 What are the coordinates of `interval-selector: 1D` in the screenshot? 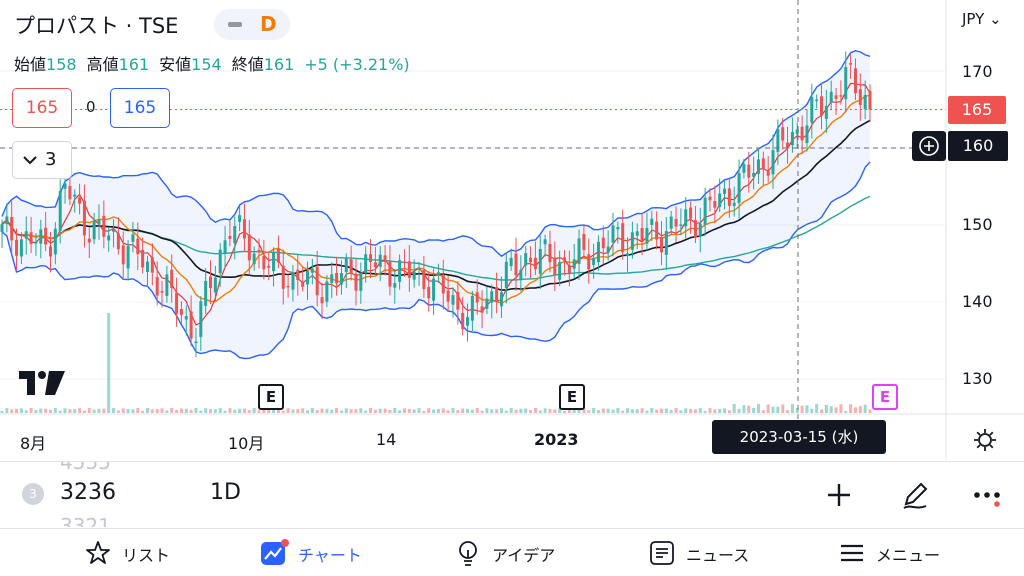 It's located at (225, 492).